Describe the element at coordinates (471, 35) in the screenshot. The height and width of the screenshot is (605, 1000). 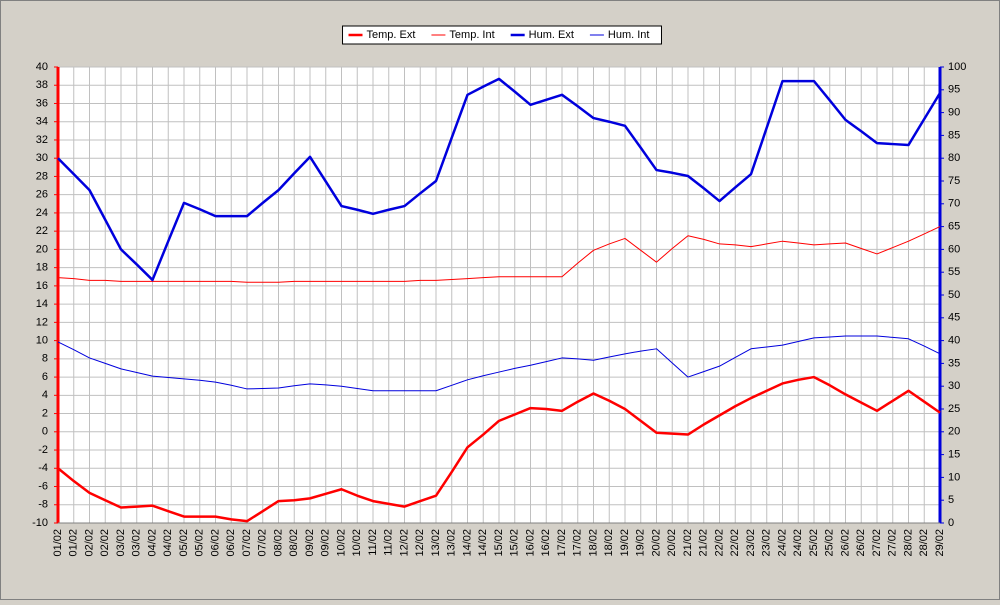
I see `legend-label: Temp. Int` at that location.